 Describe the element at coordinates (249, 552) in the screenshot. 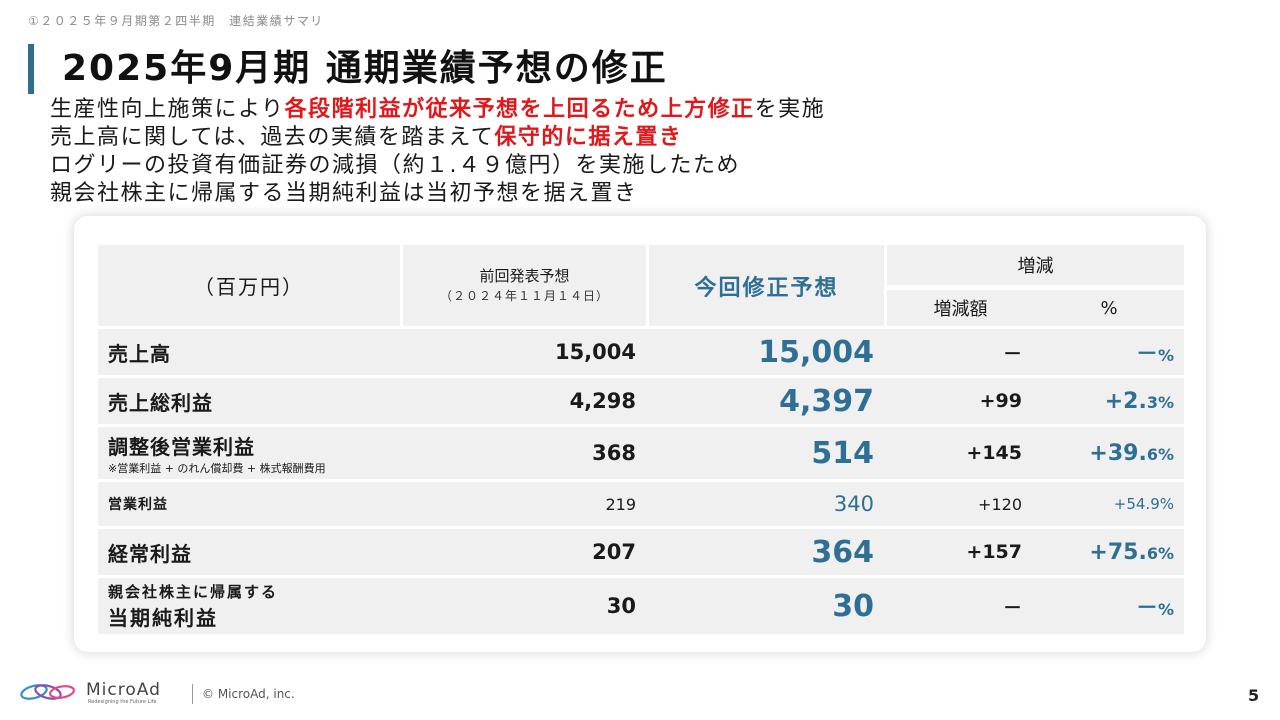

I see `row-label: 経常利益` at that location.